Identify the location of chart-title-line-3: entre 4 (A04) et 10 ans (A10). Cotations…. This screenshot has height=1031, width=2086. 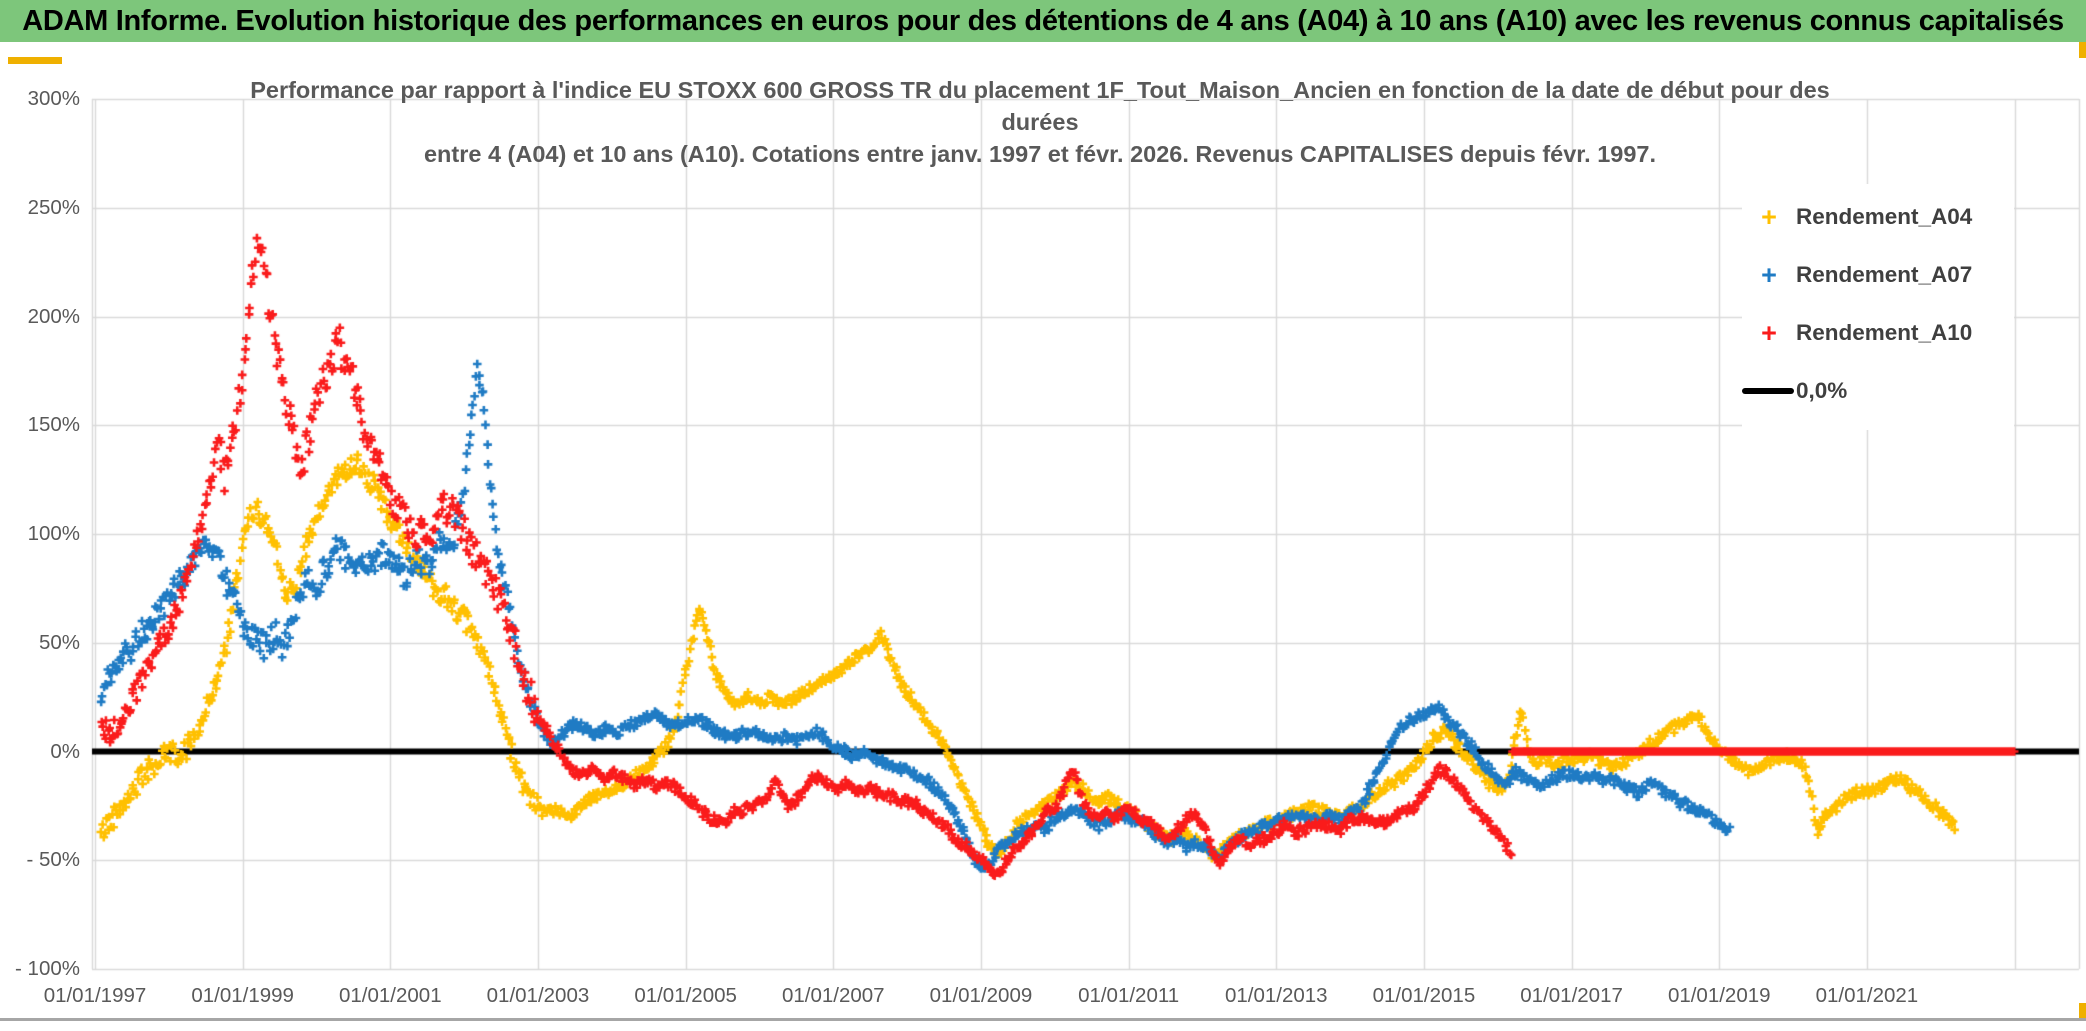
(1040, 154).